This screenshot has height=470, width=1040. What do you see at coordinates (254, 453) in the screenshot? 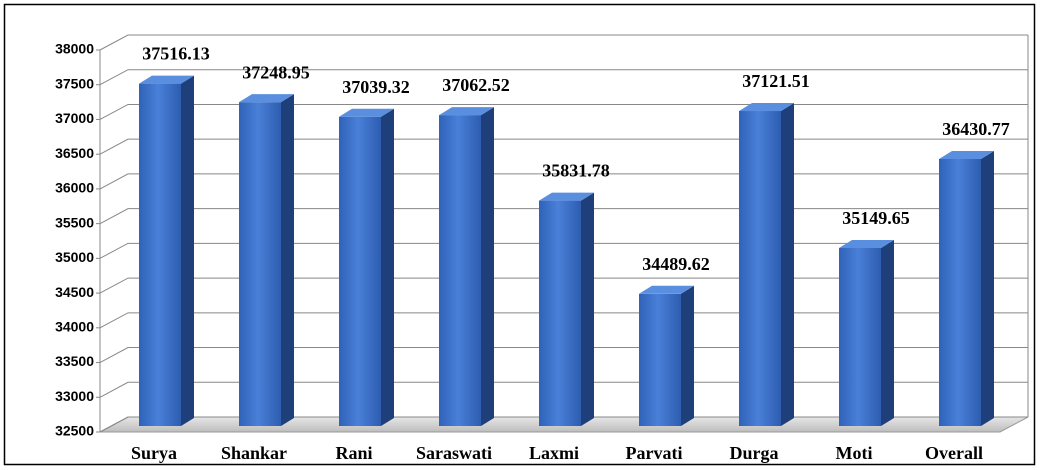
I see `x-tick-label: Shankar` at bounding box center [254, 453].